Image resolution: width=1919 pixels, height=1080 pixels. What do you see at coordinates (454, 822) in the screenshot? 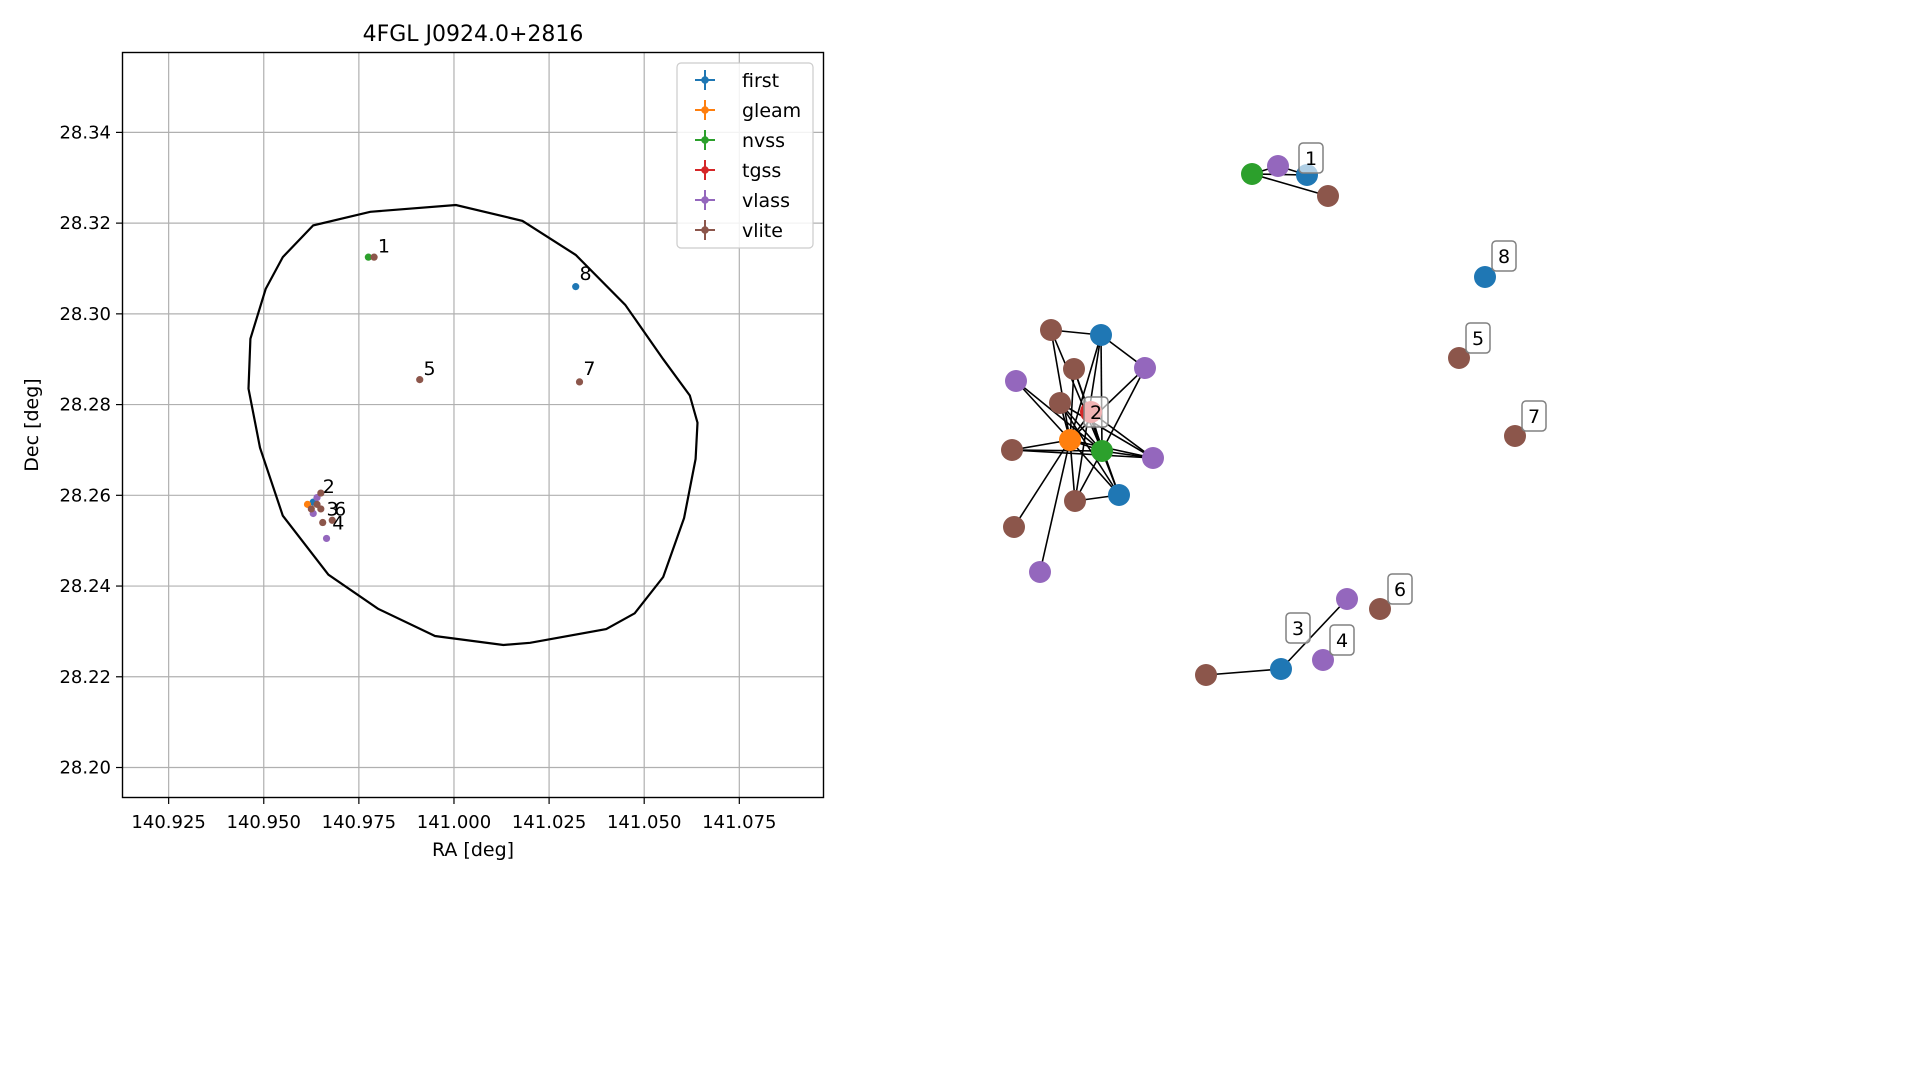
I see `x-tick-label: 141.000` at bounding box center [454, 822].